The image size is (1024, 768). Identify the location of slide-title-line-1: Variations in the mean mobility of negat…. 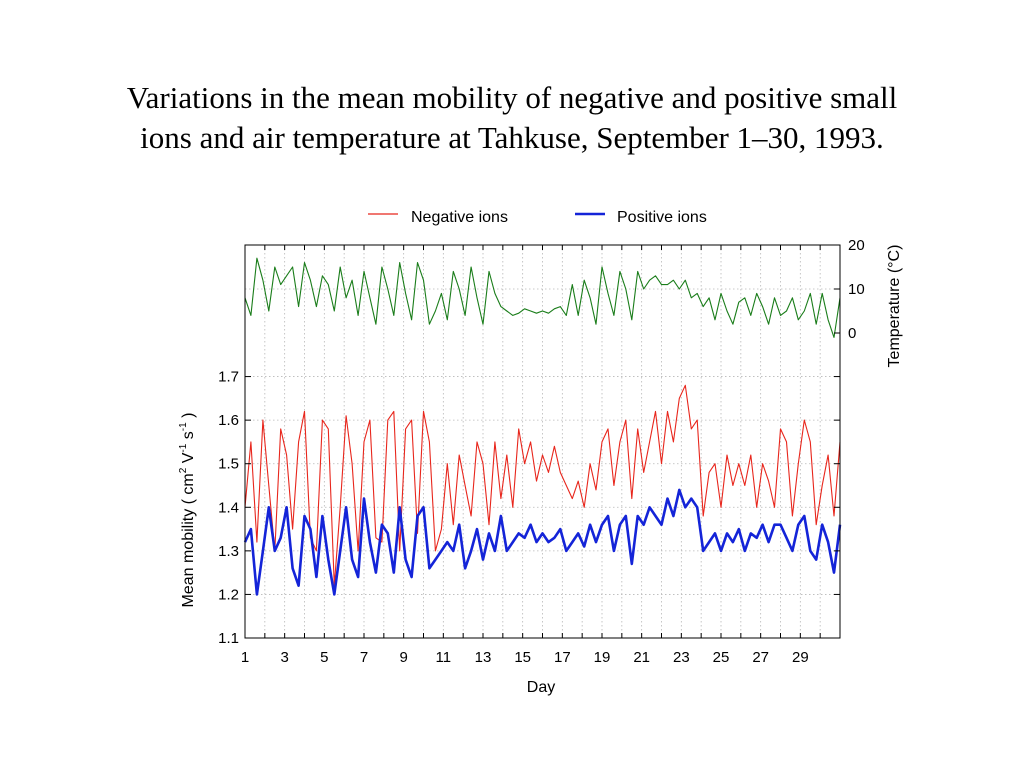
(512, 97).